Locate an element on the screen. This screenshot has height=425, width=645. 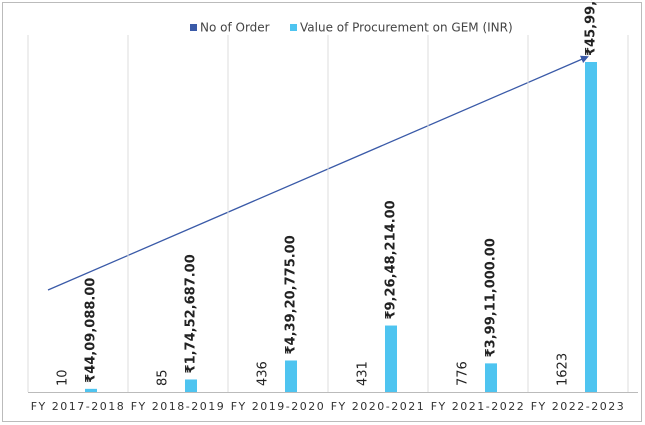
x-tick-label: FY 2018-2019 is located at coordinates (178, 406).